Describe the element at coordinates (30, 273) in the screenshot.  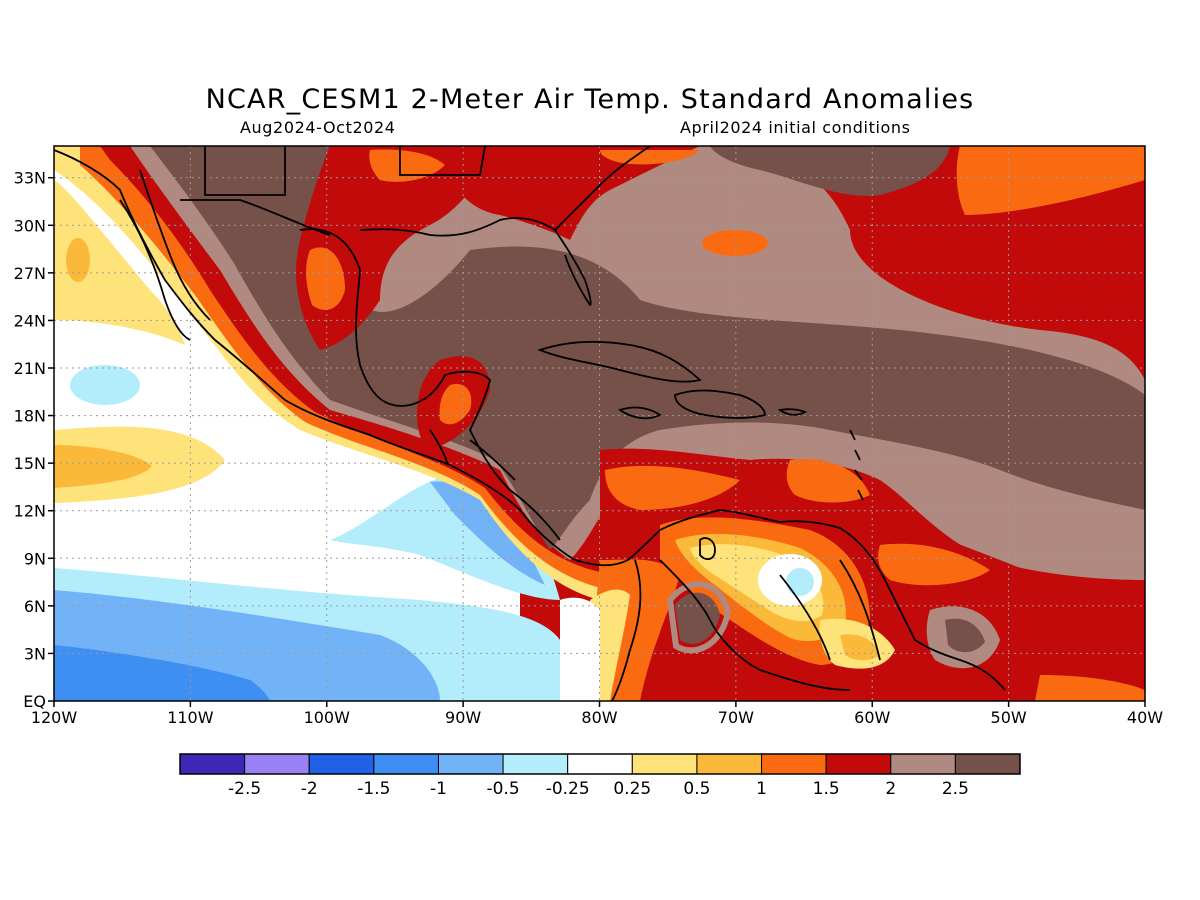
I see `lat-label: 27N` at that location.